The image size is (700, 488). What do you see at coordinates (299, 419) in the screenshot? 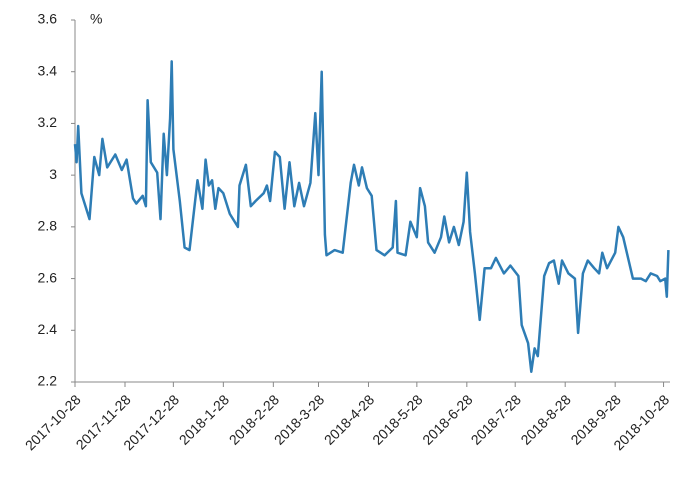
I see `x-tick-label: 2018-3-28` at bounding box center [299, 419].